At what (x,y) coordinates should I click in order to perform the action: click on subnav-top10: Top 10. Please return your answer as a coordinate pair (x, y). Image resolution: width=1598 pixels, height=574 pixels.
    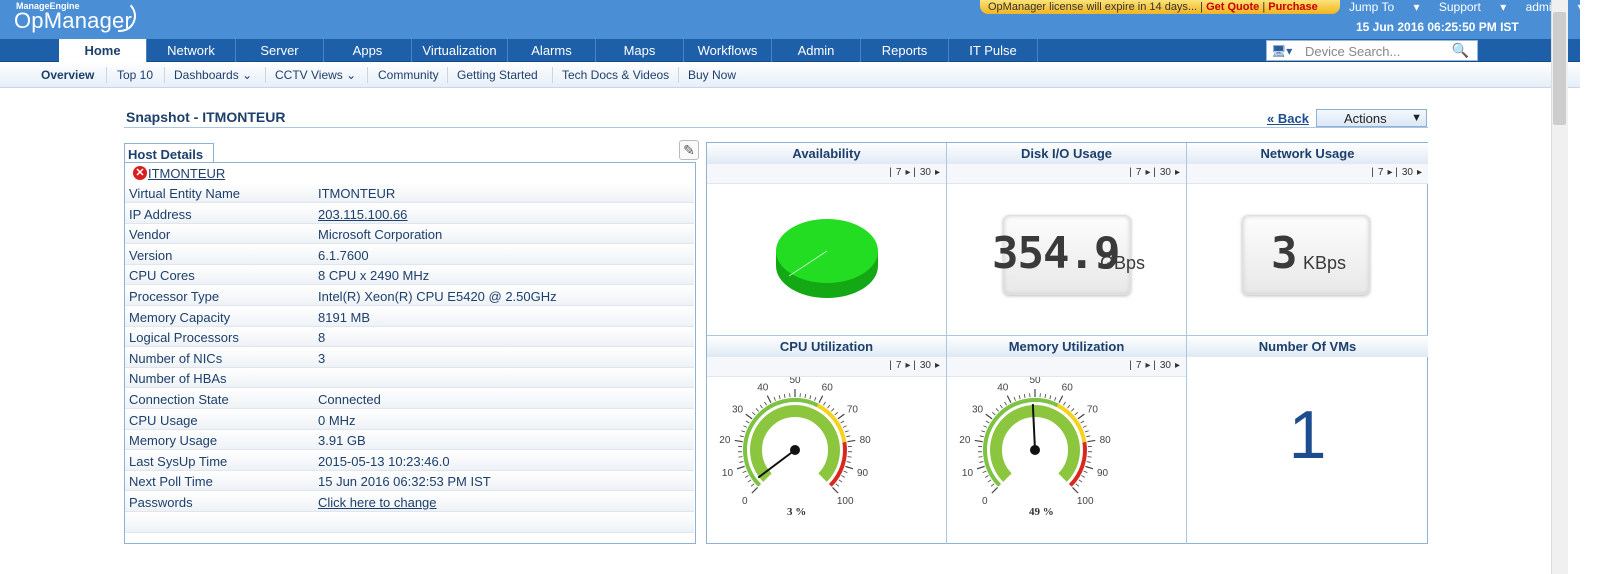
    Looking at the image, I should click on (135, 75).